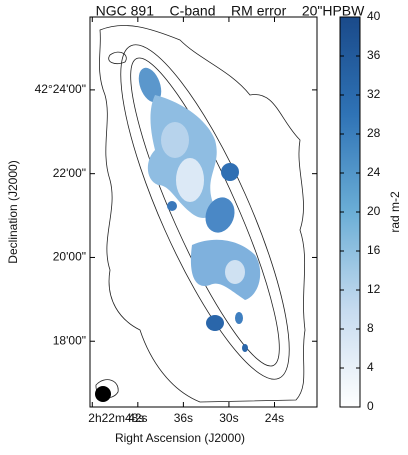  I want to click on y-tick-label: 22'00", so click(69, 173).